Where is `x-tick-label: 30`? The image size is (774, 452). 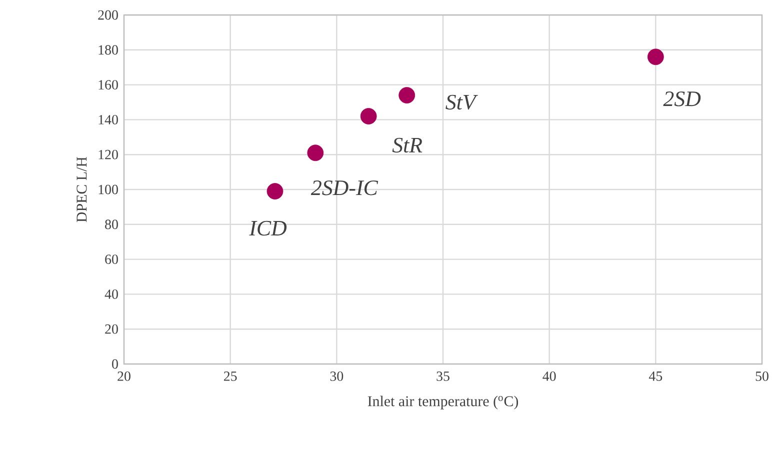
x-tick-label: 30 is located at coordinates (337, 376).